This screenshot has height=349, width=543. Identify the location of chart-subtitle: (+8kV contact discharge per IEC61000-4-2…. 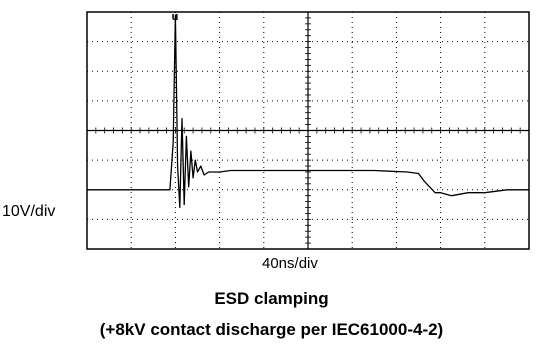
(271, 329).